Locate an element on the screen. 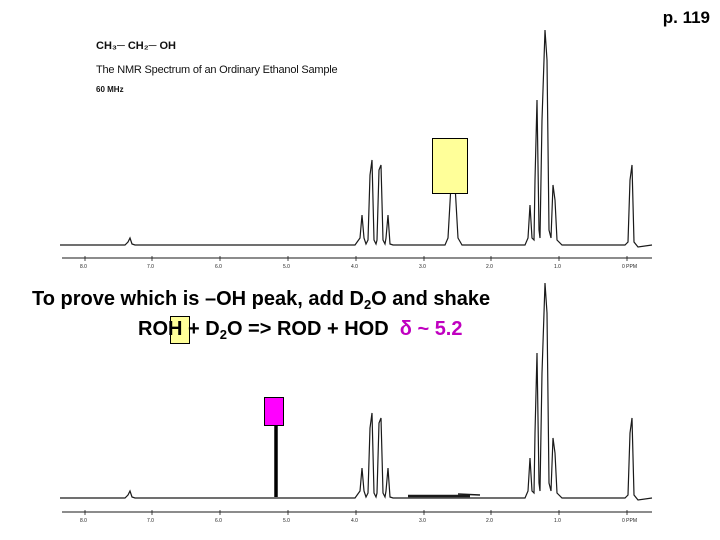  bottom-axis-labels: 8.0 7.0 6.0 5.0 4.0 3.0 2.0 1.0 0 PPM is located at coordinates (358, 521).